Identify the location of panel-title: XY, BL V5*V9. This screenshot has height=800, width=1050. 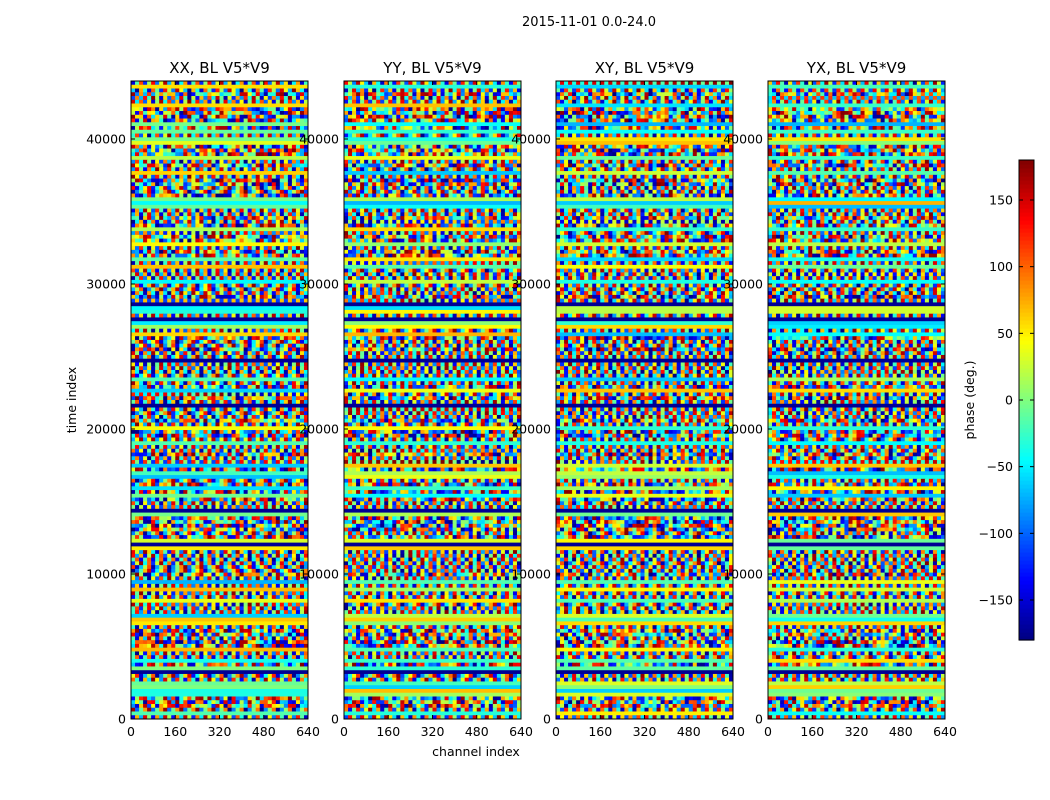
(645, 68).